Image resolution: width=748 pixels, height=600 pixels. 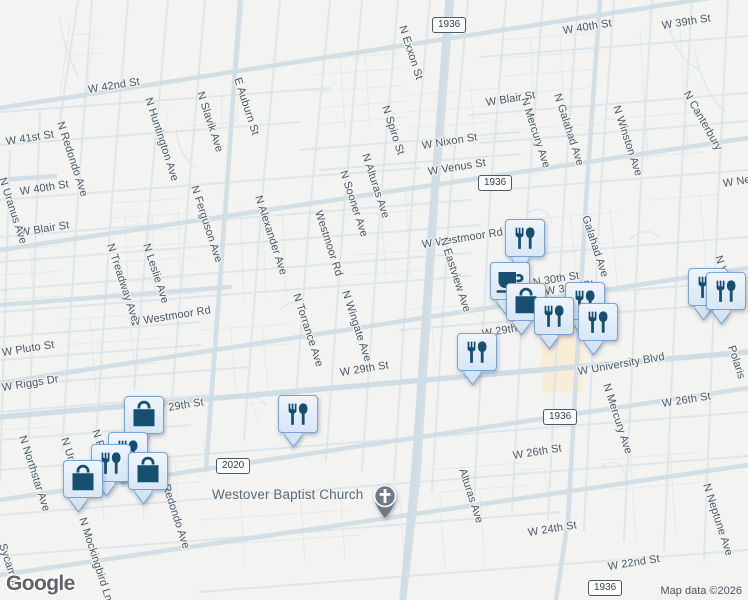 What do you see at coordinates (233, 466) in the screenshot?
I see `highway-shield: 2020` at bounding box center [233, 466].